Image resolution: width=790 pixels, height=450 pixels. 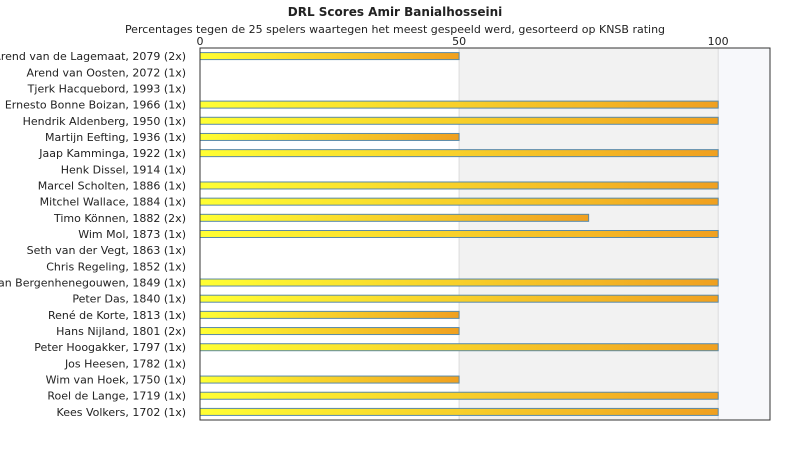 I want to click on category-label: Wim Mol, 1873 (1x), so click(x=132, y=234).